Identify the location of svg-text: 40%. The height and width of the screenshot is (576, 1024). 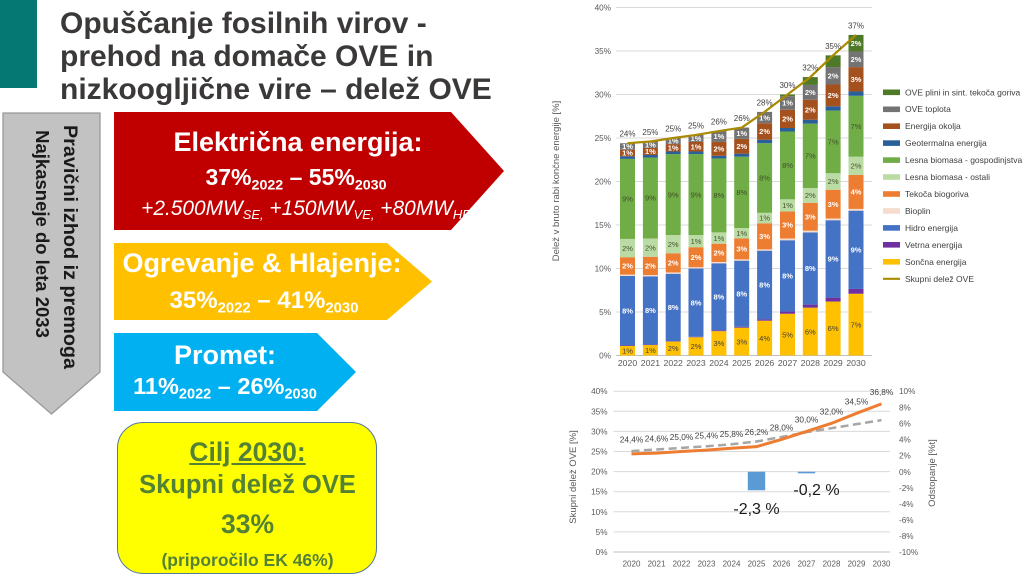
(603, 8).